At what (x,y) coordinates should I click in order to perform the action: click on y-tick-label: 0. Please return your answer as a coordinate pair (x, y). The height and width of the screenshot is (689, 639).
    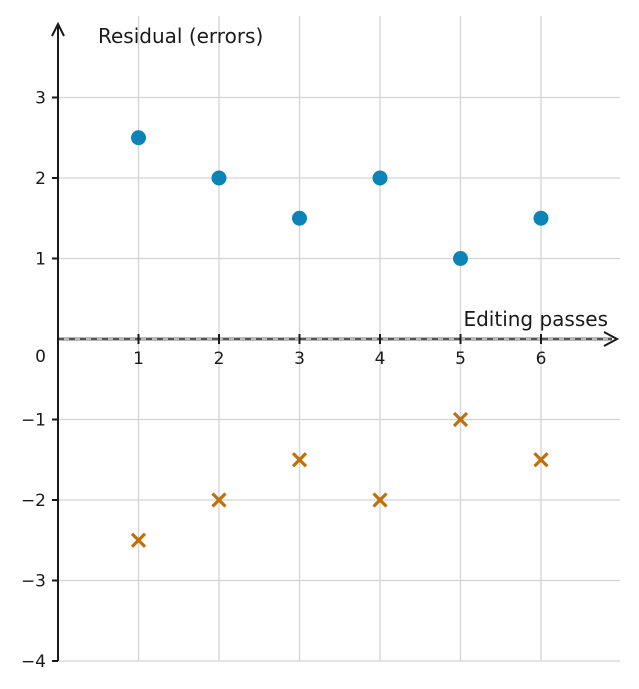
    Looking at the image, I should click on (40, 357).